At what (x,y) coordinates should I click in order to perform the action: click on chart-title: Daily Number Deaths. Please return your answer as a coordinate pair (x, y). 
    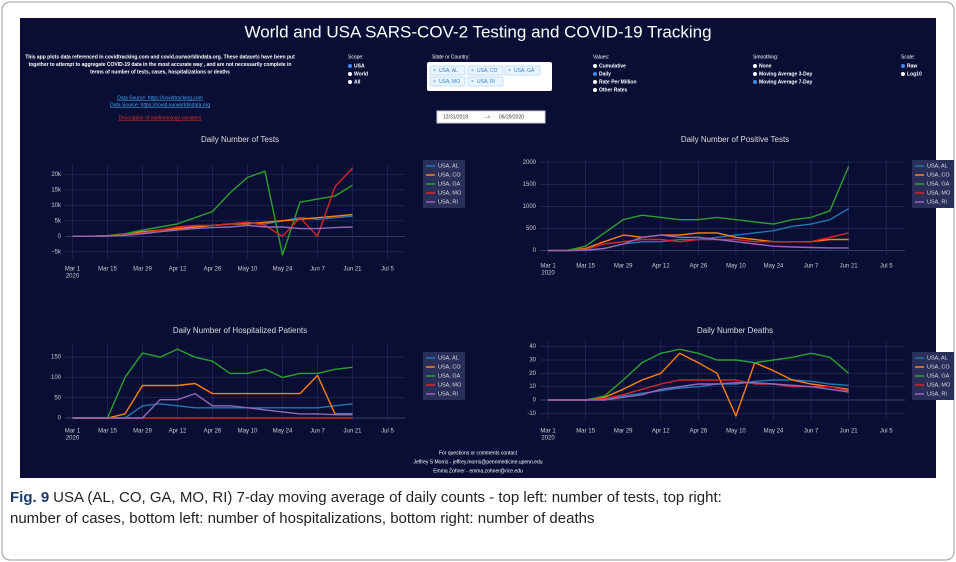
    Looking at the image, I should click on (735, 330).